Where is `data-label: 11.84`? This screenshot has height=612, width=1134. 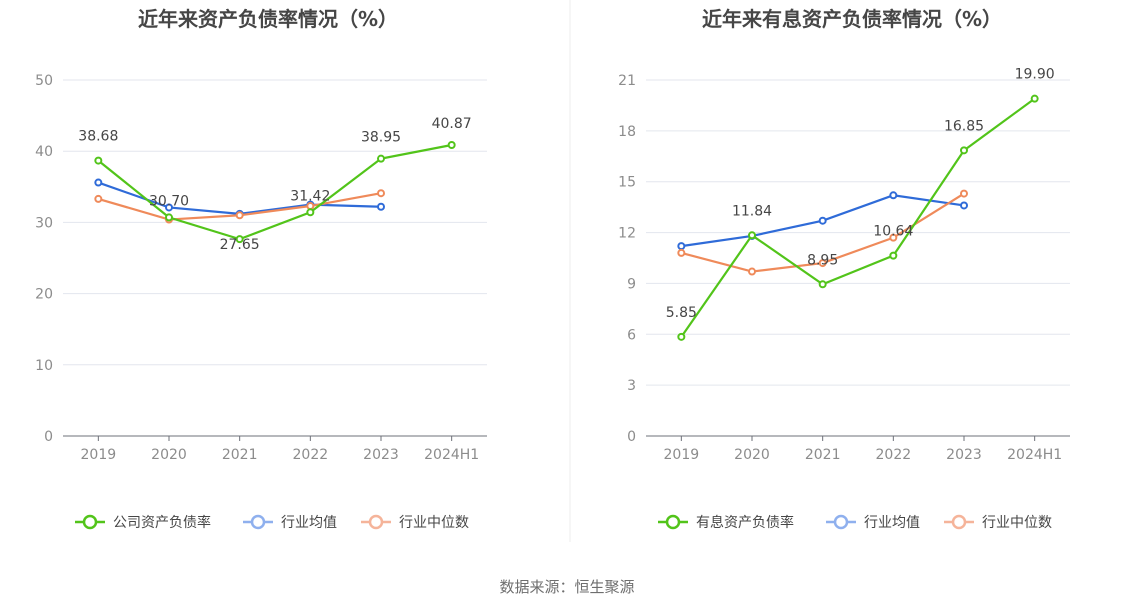 data-label: 11.84 is located at coordinates (752, 211).